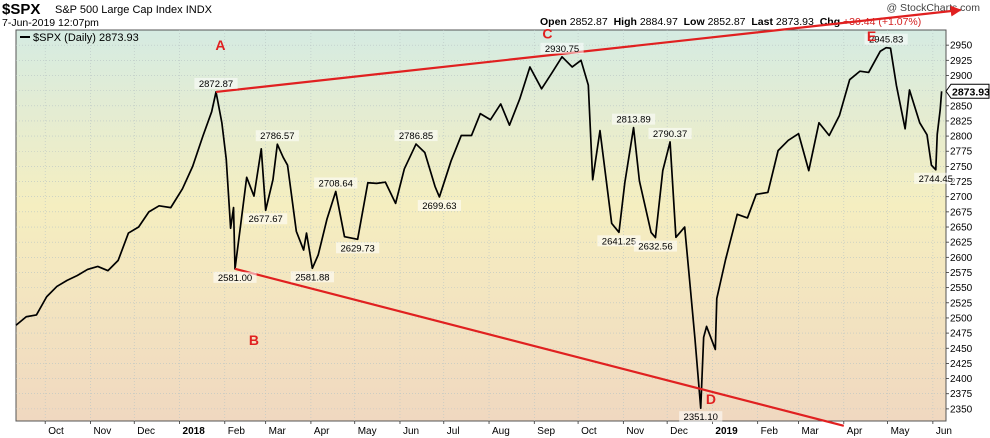  What do you see at coordinates (86, 38) in the screenshot?
I see `legend-text: $SPX (Daily) 2873.93` at bounding box center [86, 38].